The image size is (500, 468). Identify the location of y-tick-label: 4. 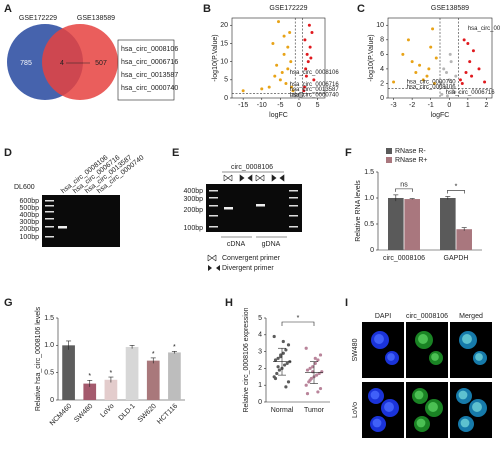
(260, 335).